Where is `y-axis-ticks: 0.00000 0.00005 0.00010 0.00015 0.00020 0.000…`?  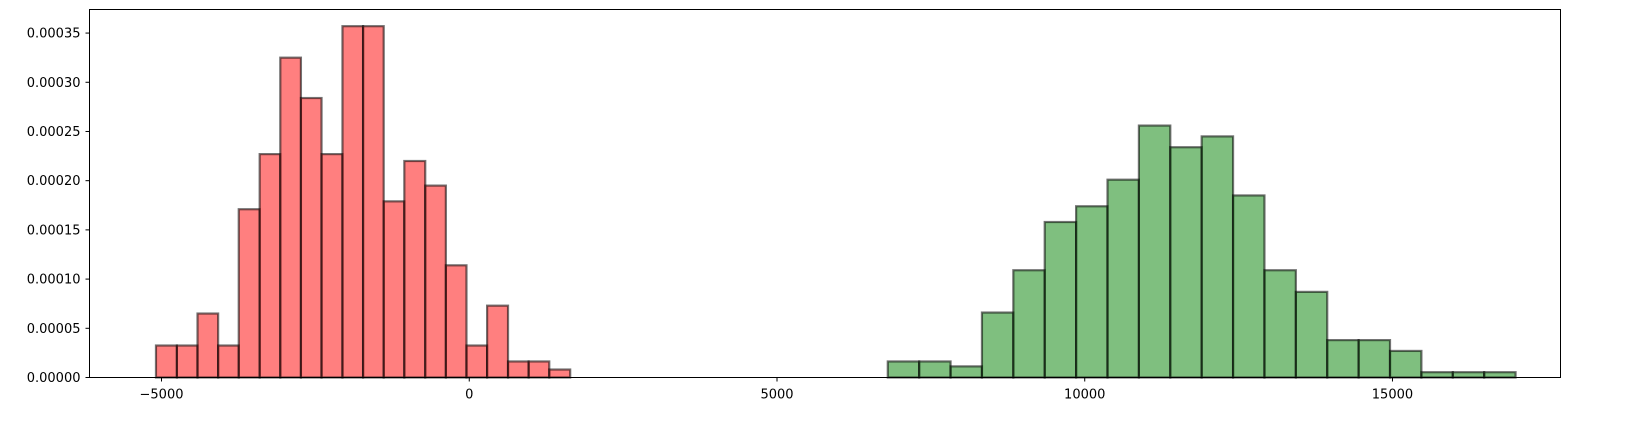 y-axis-ticks: 0.00000 0.00005 0.00010 0.00015 0.00020 0.000… is located at coordinates (58, 206).